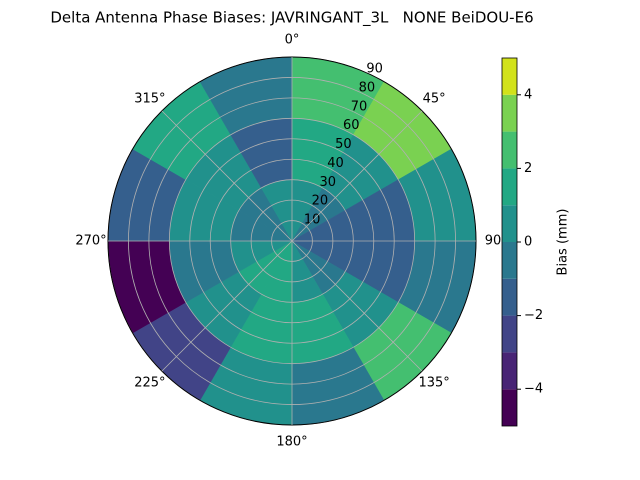  I want to click on colorbar-label: Bias (mm), so click(563, 242).